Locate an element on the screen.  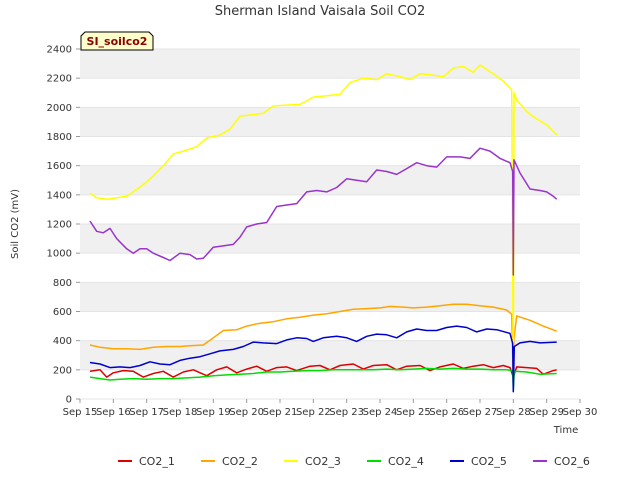
x-tick-label: Sep 30 is located at coordinates (580, 412).